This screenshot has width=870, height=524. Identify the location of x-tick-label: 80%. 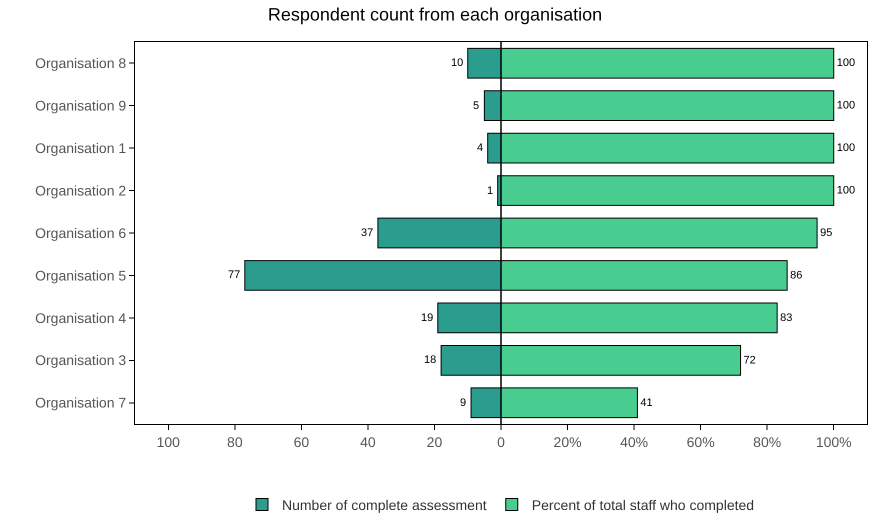
(767, 442).